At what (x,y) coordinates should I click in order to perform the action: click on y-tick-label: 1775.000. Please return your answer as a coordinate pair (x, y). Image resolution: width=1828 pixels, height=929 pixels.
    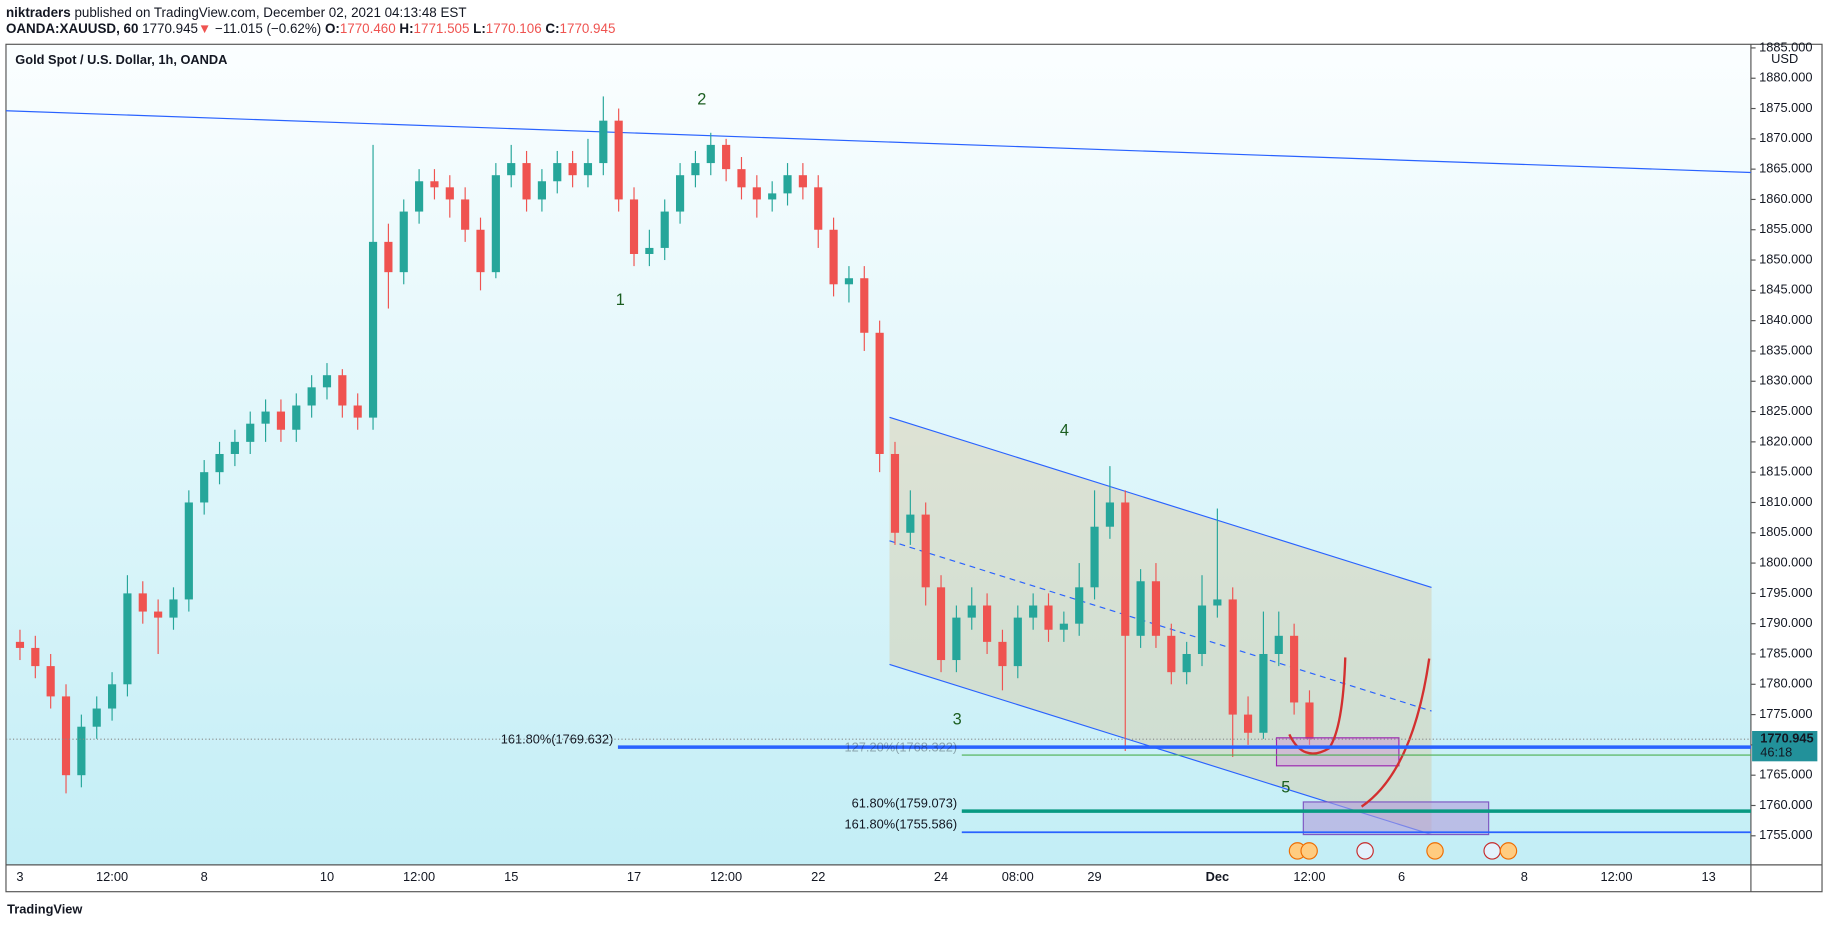
    Looking at the image, I should click on (1785, 713).